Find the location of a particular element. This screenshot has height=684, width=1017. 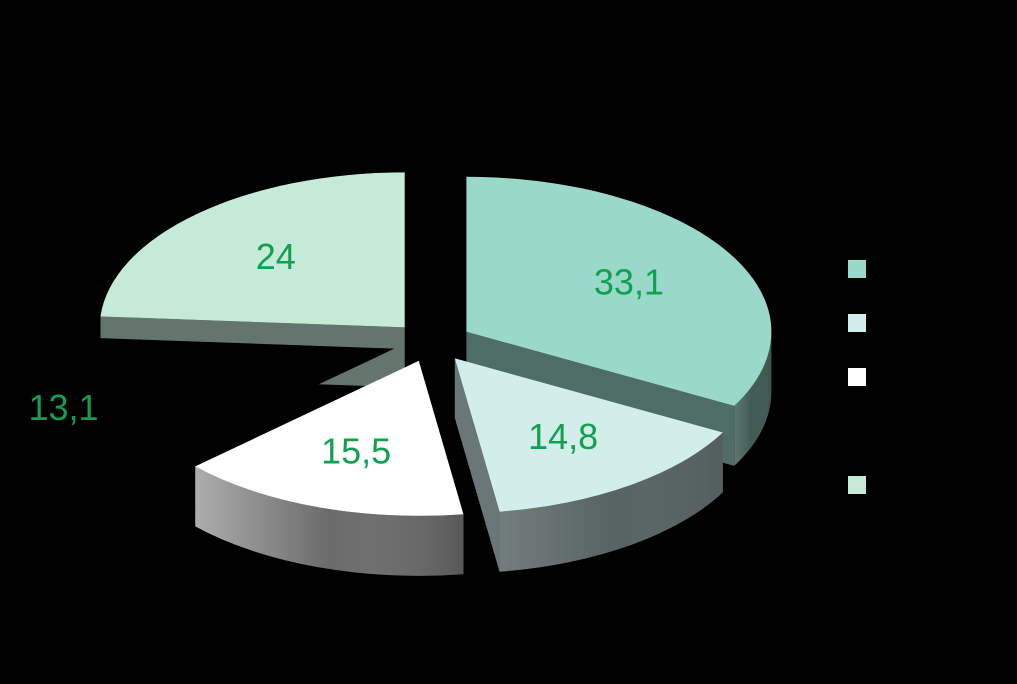

pie-data-label-2: 15,5 is located at coordinates (356, 451).